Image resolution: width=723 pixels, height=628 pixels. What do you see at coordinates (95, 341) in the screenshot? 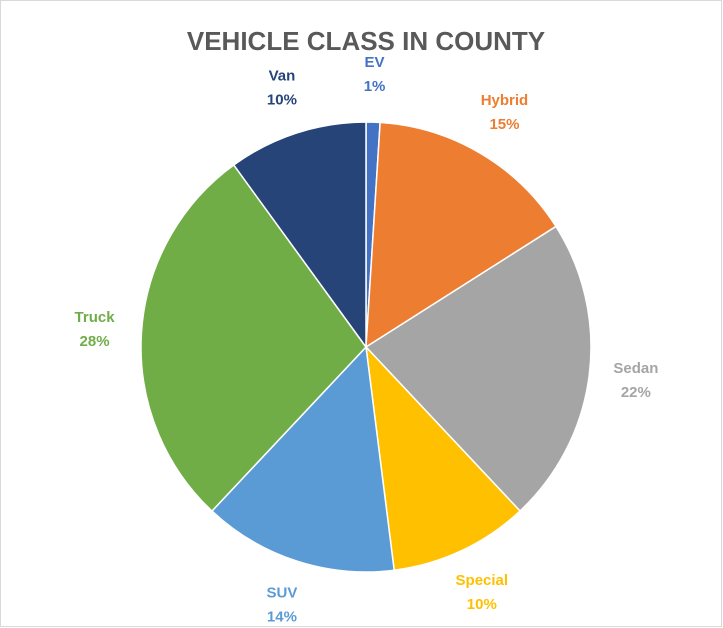
I see `slice-label-value: 28%` at bounding box center [95, 341].